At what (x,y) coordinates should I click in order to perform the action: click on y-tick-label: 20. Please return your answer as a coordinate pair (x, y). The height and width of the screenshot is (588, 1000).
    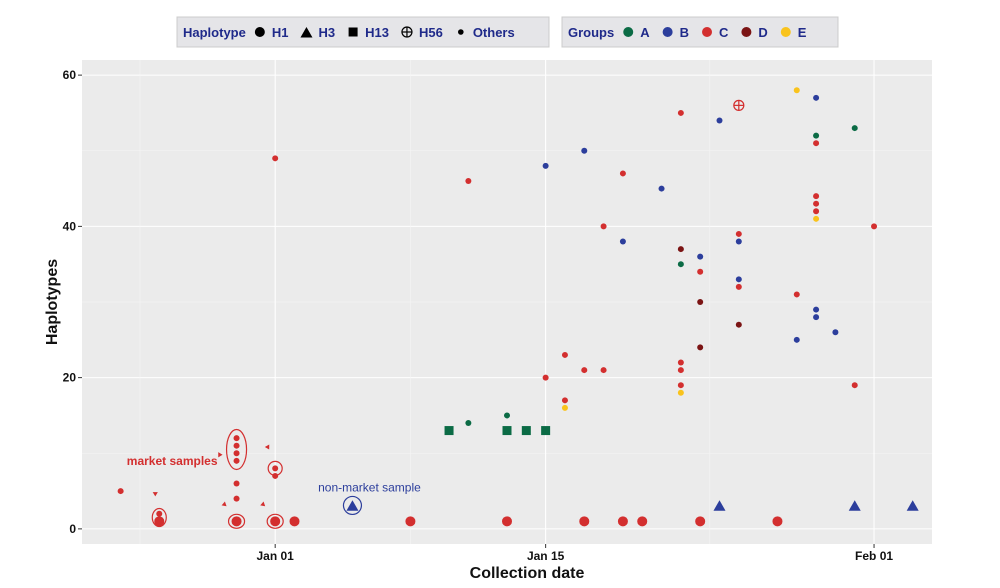
    Looking at the image, I should click on (70, 378).